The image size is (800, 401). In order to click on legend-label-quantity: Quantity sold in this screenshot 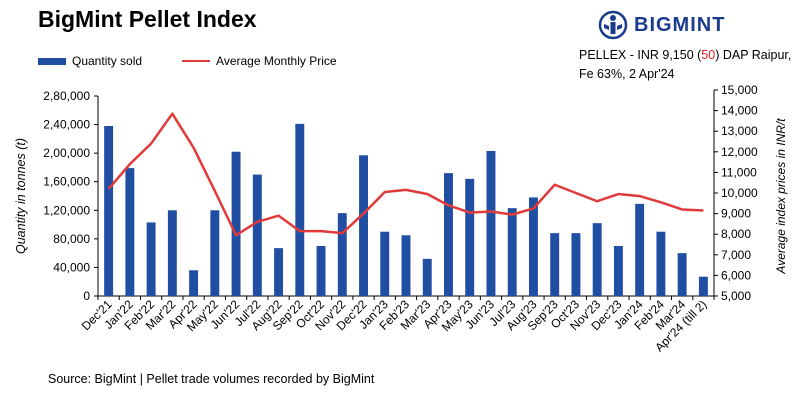, I will do `click(107, 61)`.